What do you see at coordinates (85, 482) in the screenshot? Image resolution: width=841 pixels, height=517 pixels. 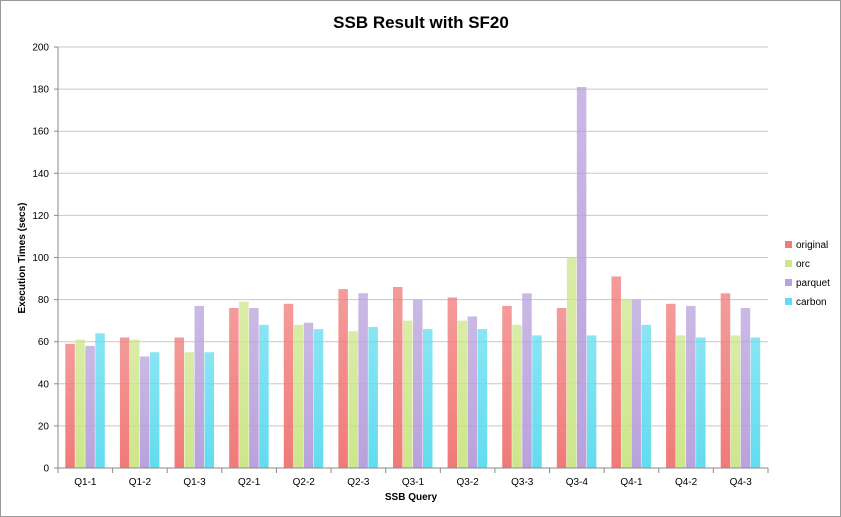 I see `x-tick-label: Q1-1` at bounding box center [85, 482].